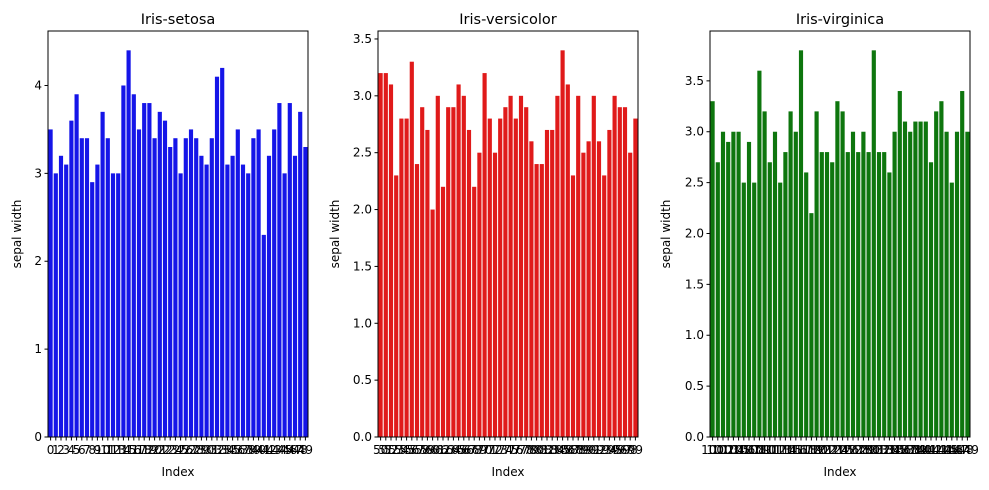 Image resolution: width=989 pixels, height=490 pixels. Describe the element at coordinates (925, 450) in the screenshot. I see `x-tick-label: 141` at that location.